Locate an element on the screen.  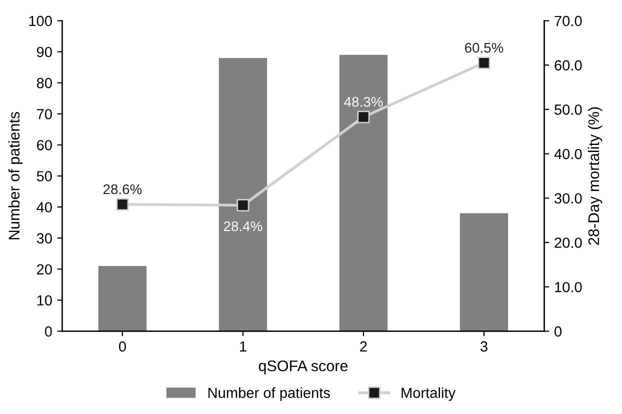
y-tick-label: 60 is located at coordinates (44, 145).